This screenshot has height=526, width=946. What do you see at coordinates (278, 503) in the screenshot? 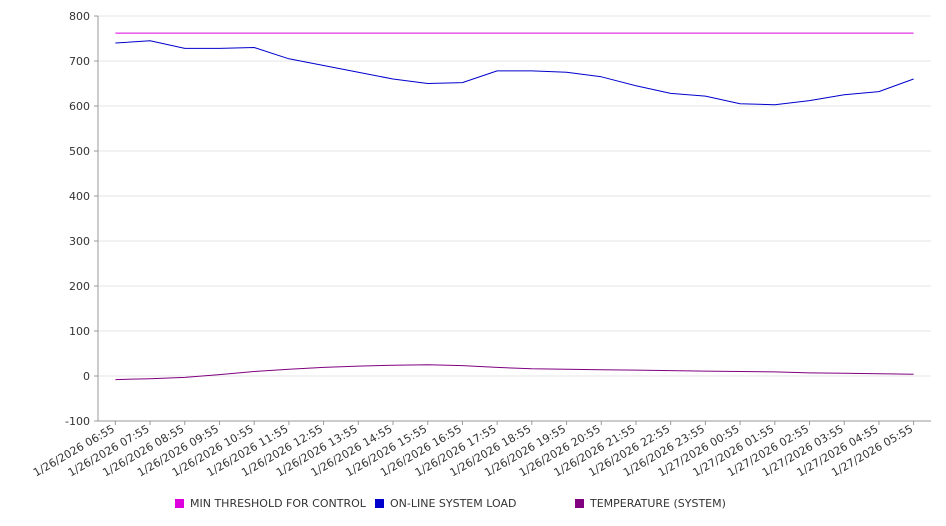
I see `legend-label-min-threshold: MIN THRESHOLD FOR CONTROL` at bounding box center [278, 503].